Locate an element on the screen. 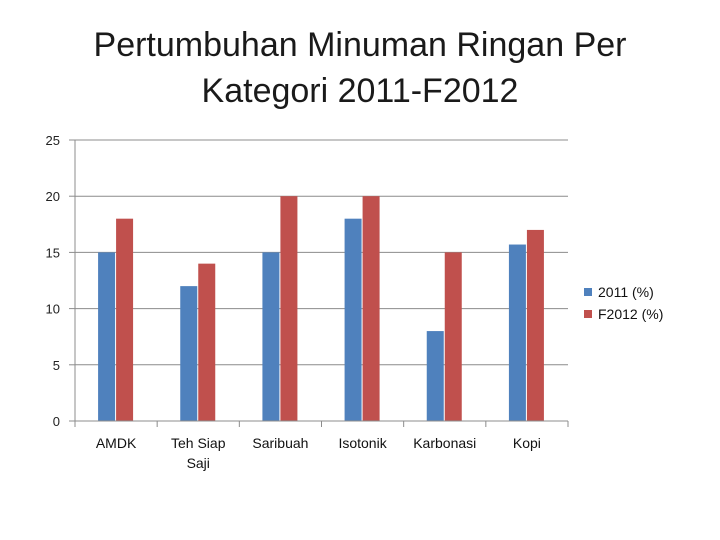  x-tick-label-2: Saribuah is located at coordinates (280, 443).